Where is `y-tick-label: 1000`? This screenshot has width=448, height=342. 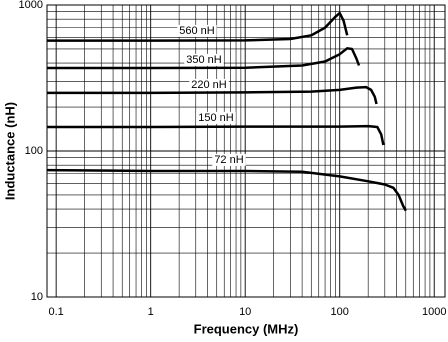 y-tick-label: 1000 is located at coordinates (31, 5).